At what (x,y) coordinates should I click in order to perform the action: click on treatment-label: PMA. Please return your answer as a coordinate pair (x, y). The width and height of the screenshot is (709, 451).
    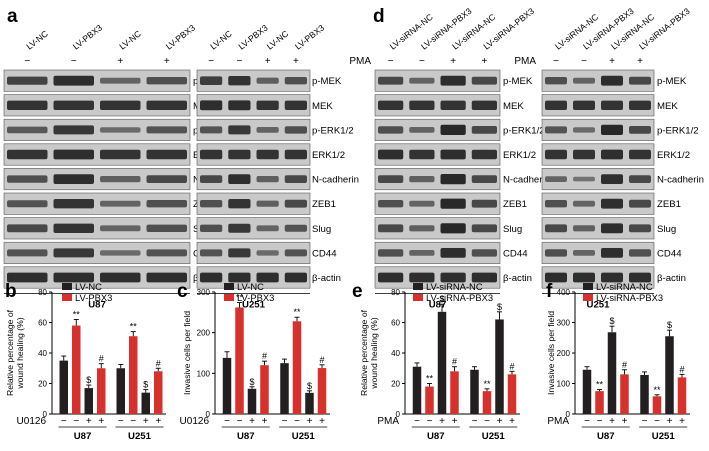
    Looking at the image, I should click on (360, 61).